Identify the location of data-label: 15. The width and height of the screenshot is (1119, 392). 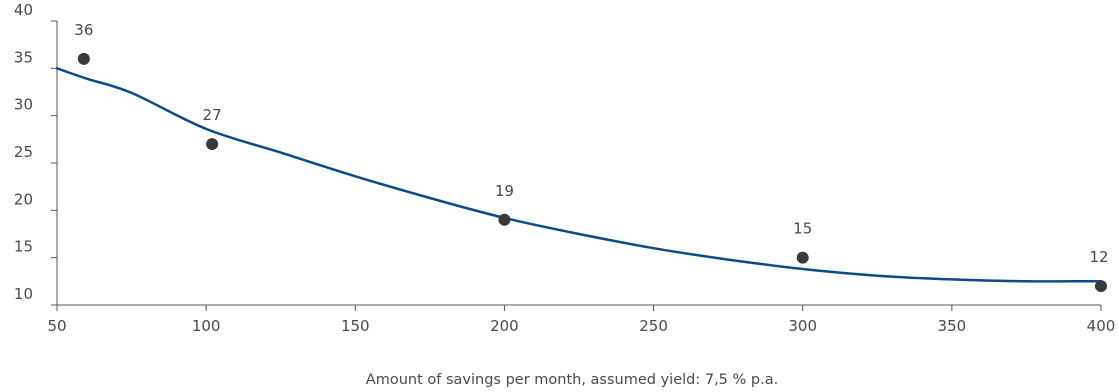
(802, 229).